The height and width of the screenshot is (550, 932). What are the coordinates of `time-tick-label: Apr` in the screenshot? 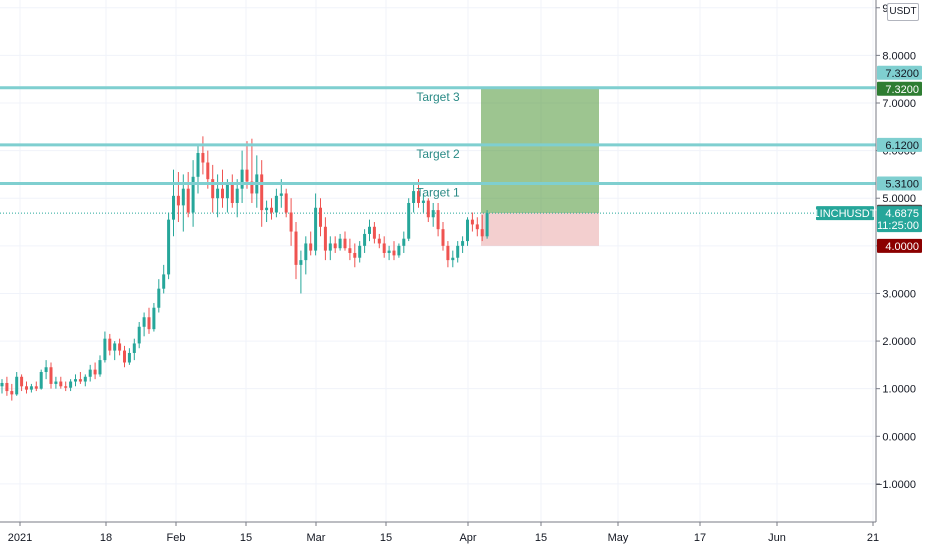 It's located at (467, 538).